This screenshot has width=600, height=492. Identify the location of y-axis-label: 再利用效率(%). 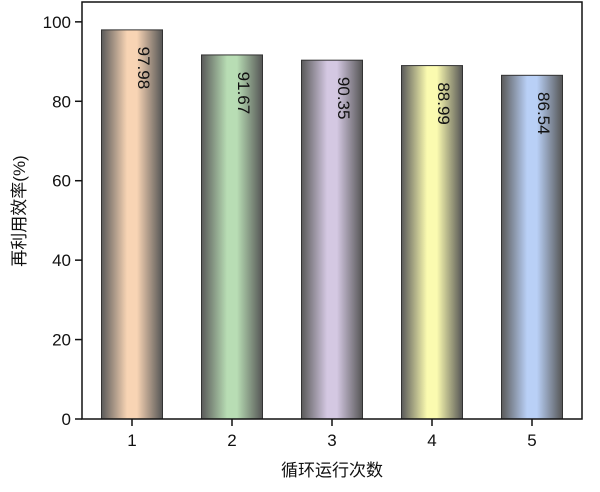
(19, 210).